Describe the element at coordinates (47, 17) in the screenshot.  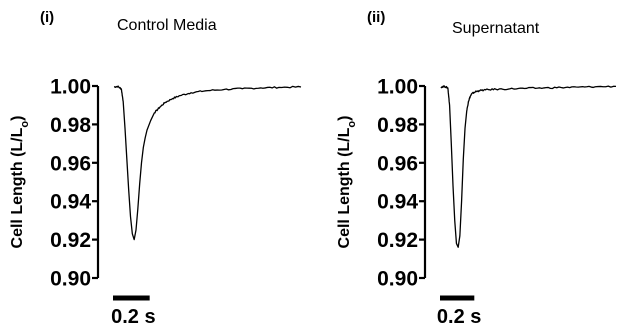
I see `panel-label: (i)` at that location.